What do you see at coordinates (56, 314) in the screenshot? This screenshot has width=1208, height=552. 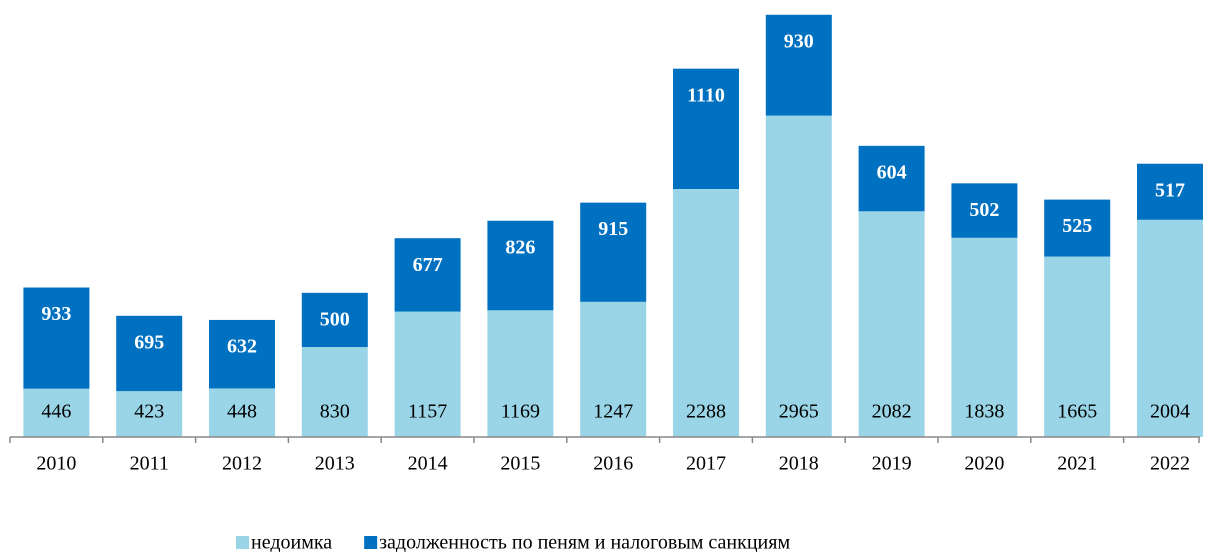 I see `value-label: 933` at bounding box center [56, 314].